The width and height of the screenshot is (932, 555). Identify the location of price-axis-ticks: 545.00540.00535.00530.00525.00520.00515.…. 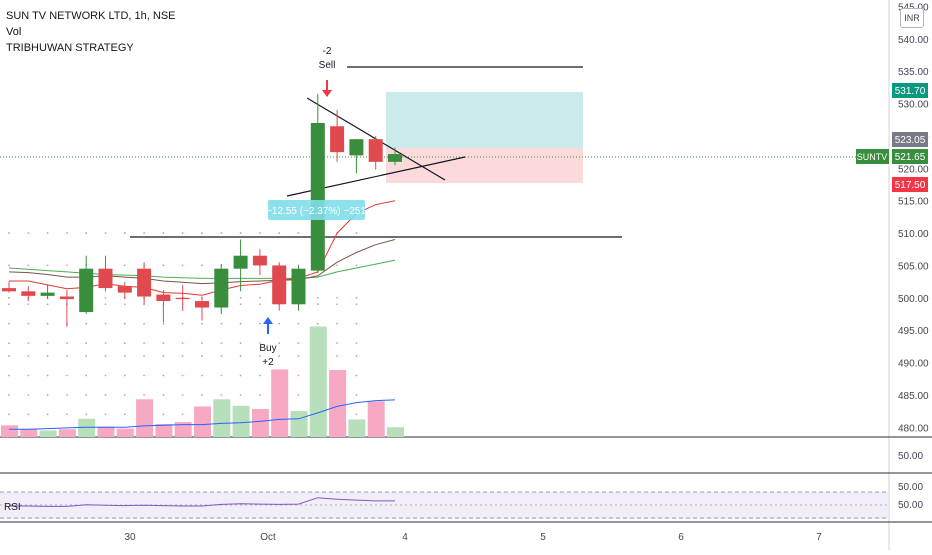
(913, 218).